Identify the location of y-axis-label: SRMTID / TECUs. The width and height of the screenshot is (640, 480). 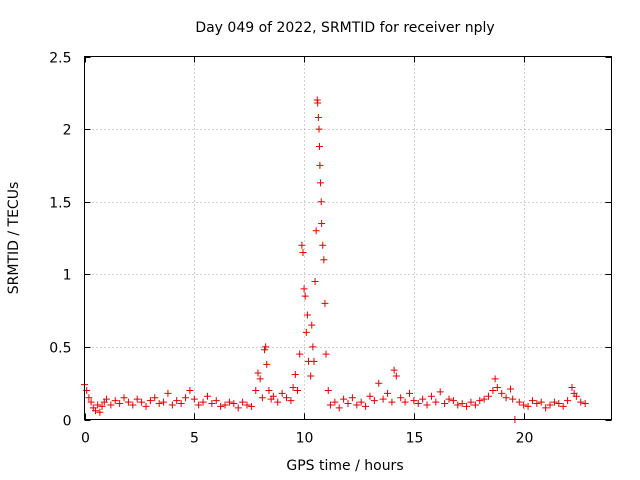
(14, 238).